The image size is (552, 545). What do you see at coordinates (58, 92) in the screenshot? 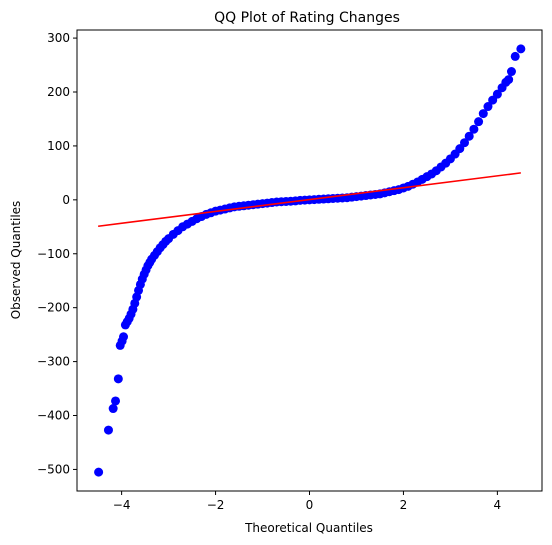
I see `y-tick-label: 200` at bounding box center [58, 92].